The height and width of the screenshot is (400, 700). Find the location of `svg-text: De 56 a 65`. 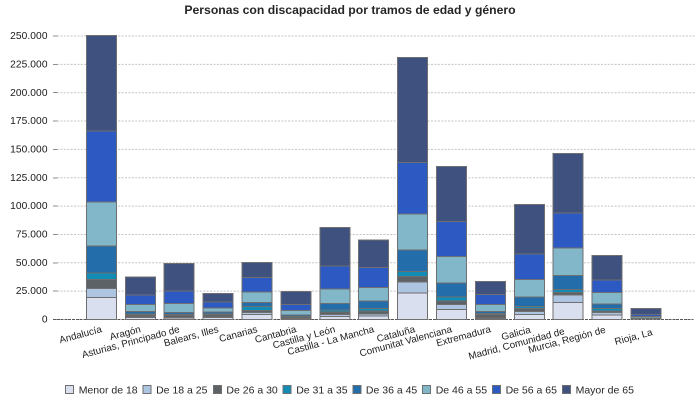

svg-text: De 56 a 65 is located at coordinates (532, 391).